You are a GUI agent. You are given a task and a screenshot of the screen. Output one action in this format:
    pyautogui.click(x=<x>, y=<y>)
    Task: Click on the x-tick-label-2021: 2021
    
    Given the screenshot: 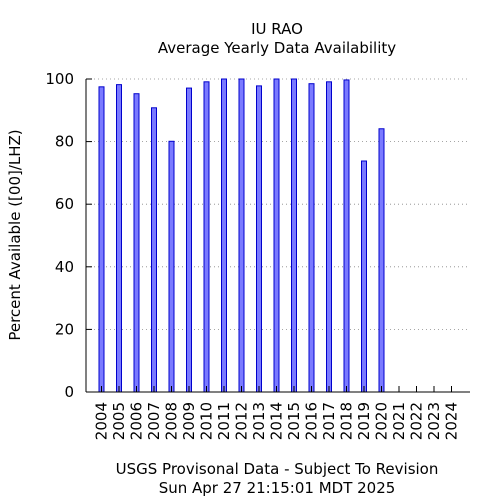 What is the action you would take?
    pyautogui.click(x=399, y=421)
    